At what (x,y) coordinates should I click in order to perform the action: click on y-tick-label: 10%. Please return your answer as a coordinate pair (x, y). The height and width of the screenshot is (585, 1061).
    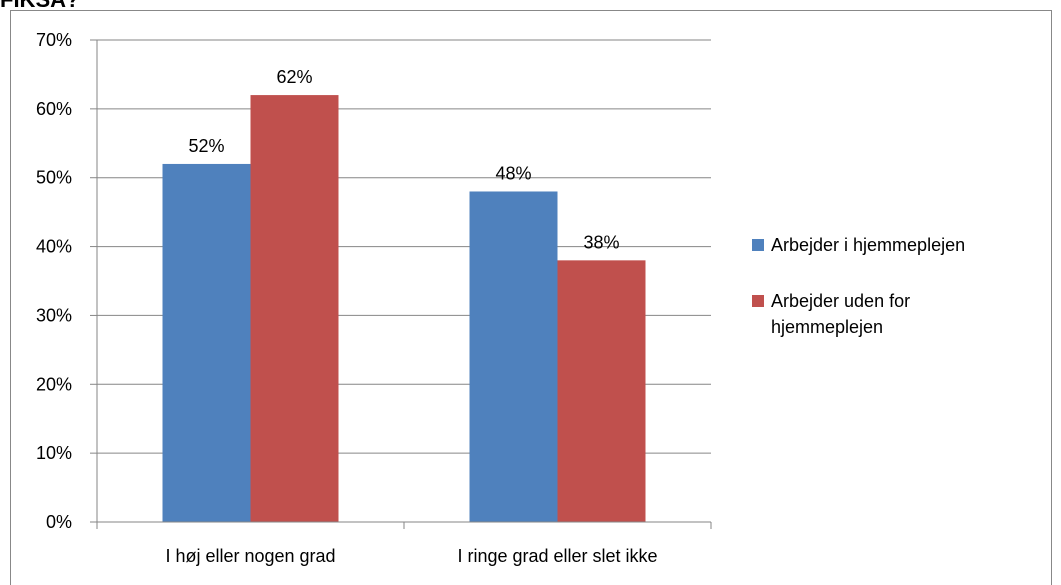
    Looking at the image, I should click on (54, 453).